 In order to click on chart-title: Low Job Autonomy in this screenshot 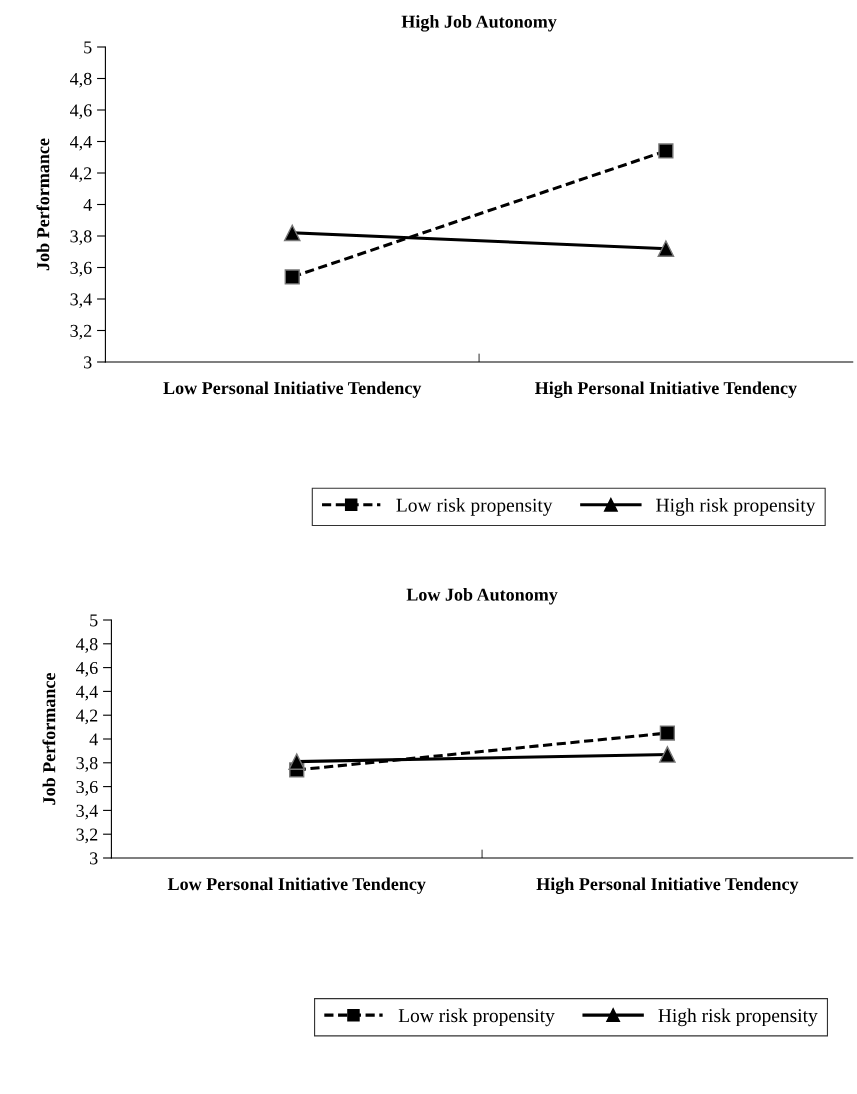, I will do `click(482, 596)`.